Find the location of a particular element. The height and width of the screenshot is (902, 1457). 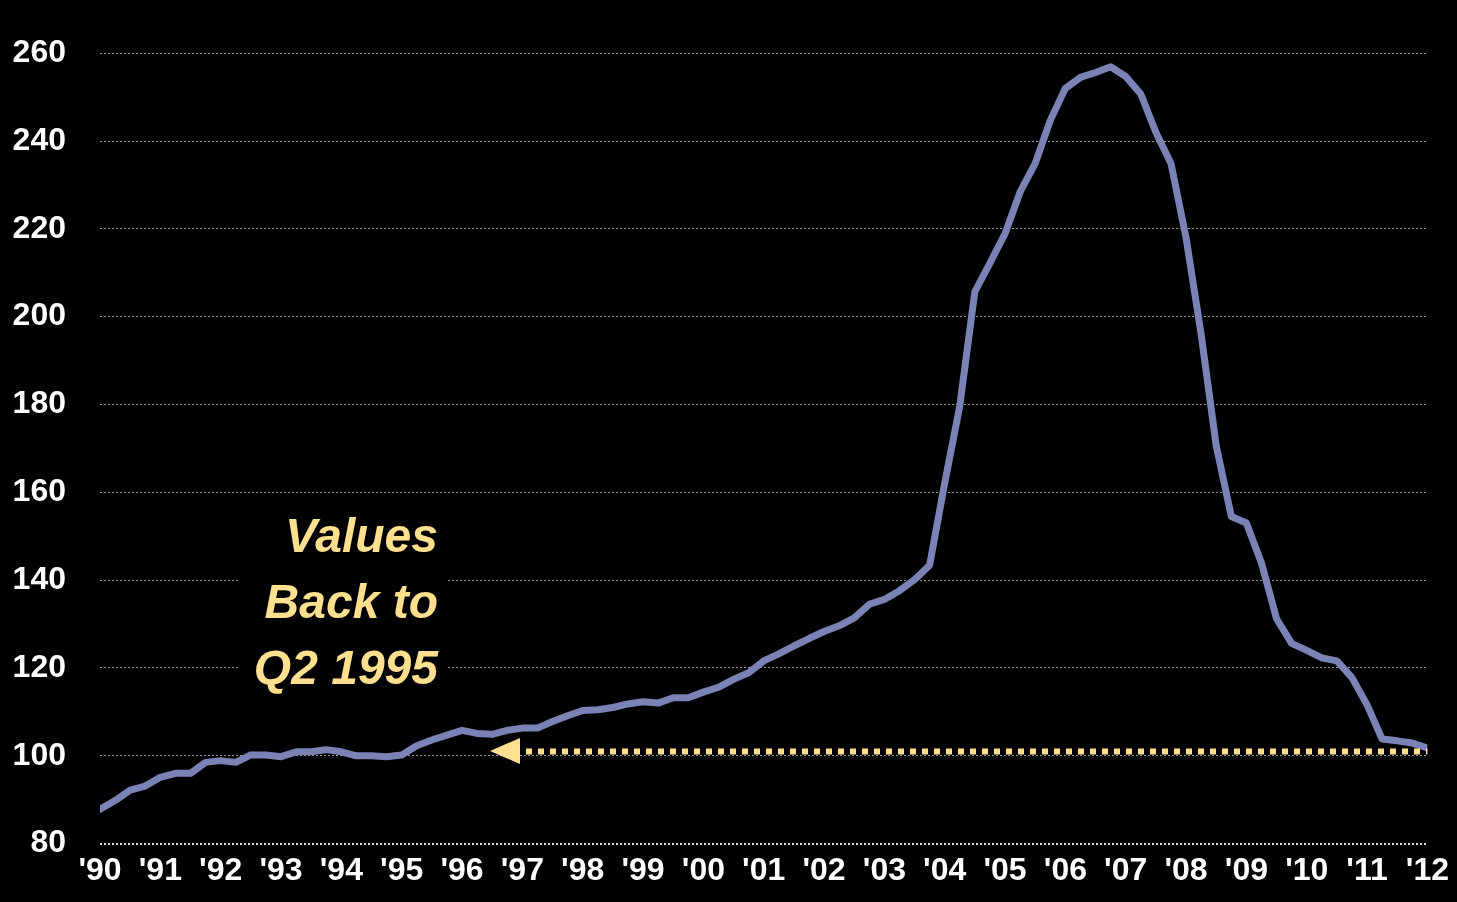

y-tick-label: 240 is located at coordinates (39, 138).